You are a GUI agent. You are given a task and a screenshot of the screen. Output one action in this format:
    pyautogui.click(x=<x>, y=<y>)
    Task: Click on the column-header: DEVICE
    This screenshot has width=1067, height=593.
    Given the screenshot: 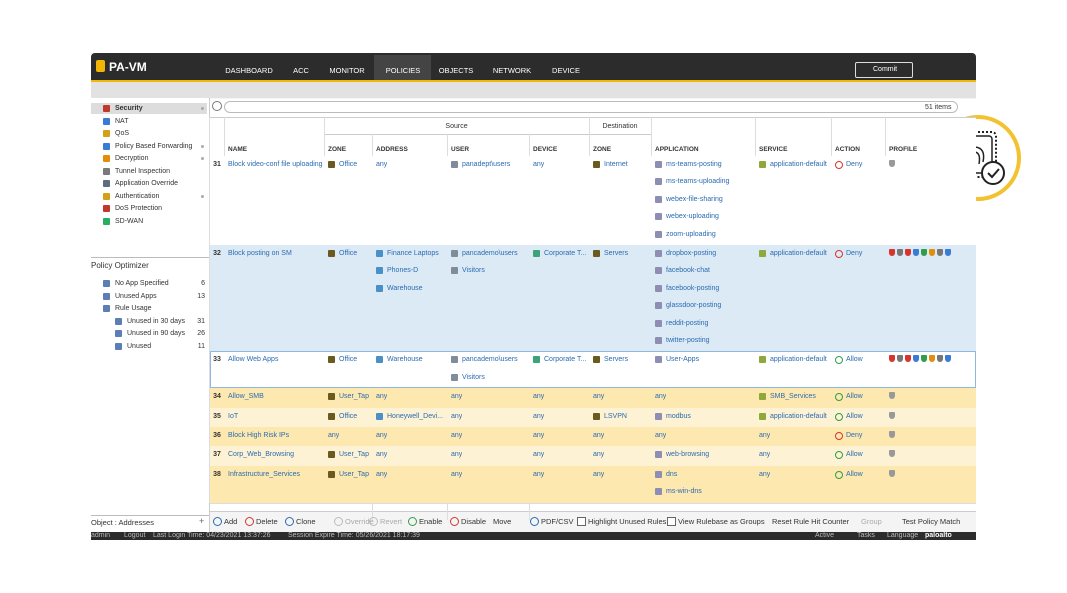 What is the action you would take?
    pyautogui.click(x=545, y=149)
    